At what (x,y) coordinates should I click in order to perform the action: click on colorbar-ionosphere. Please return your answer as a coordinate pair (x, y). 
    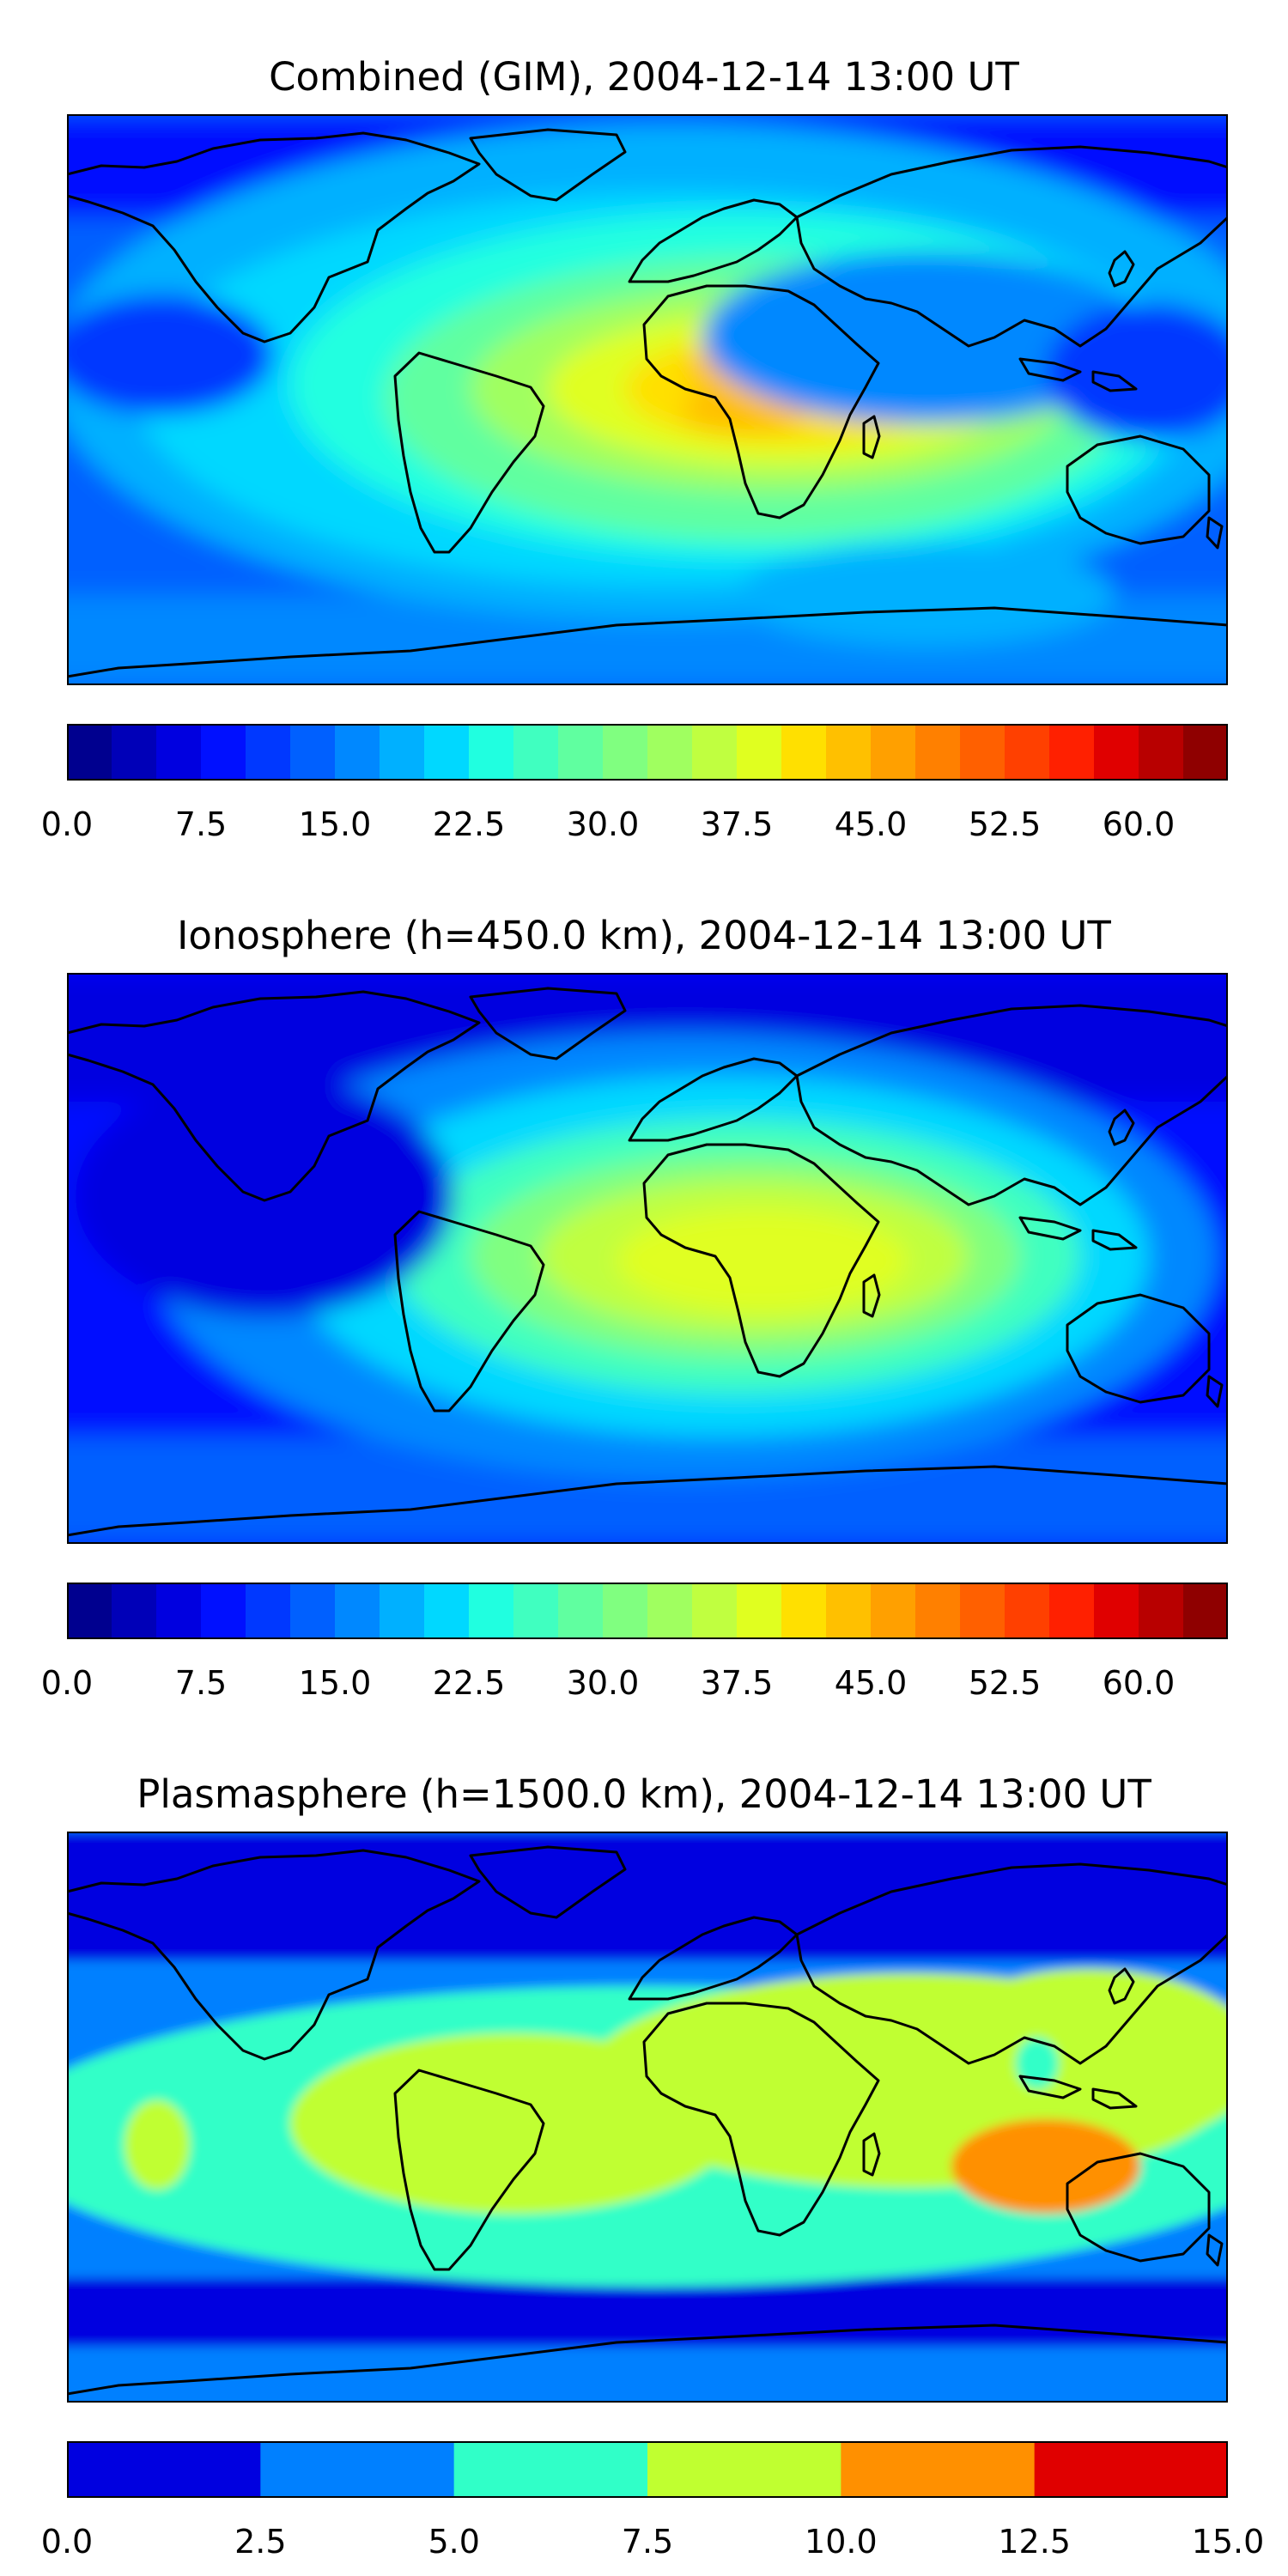
    Looking at the image, I should click on (648, 1611).